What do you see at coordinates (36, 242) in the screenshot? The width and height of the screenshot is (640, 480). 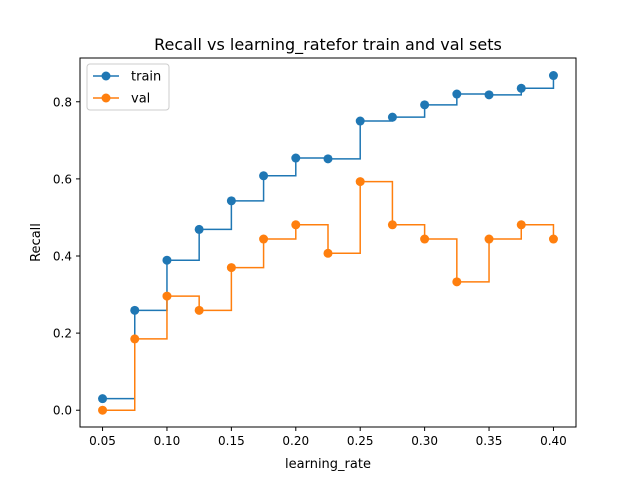 I see `y-axis-label: Recall` at bounding box center [36, 242].